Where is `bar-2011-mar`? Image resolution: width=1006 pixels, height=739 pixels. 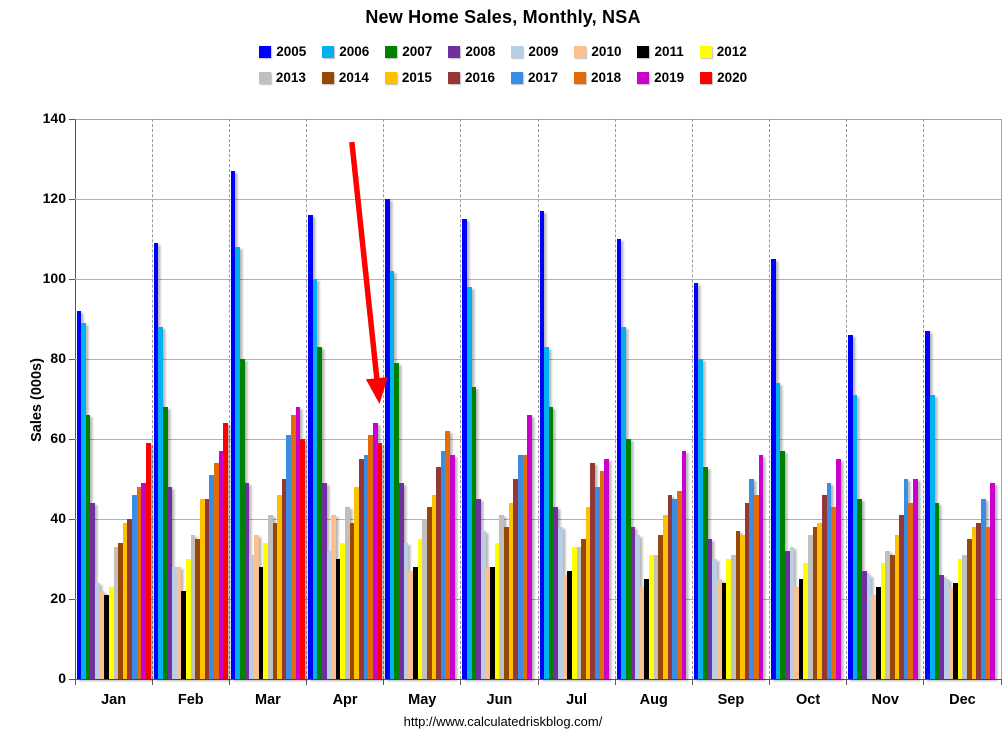 bar-2011-mar is located at coordinates (261, 623).